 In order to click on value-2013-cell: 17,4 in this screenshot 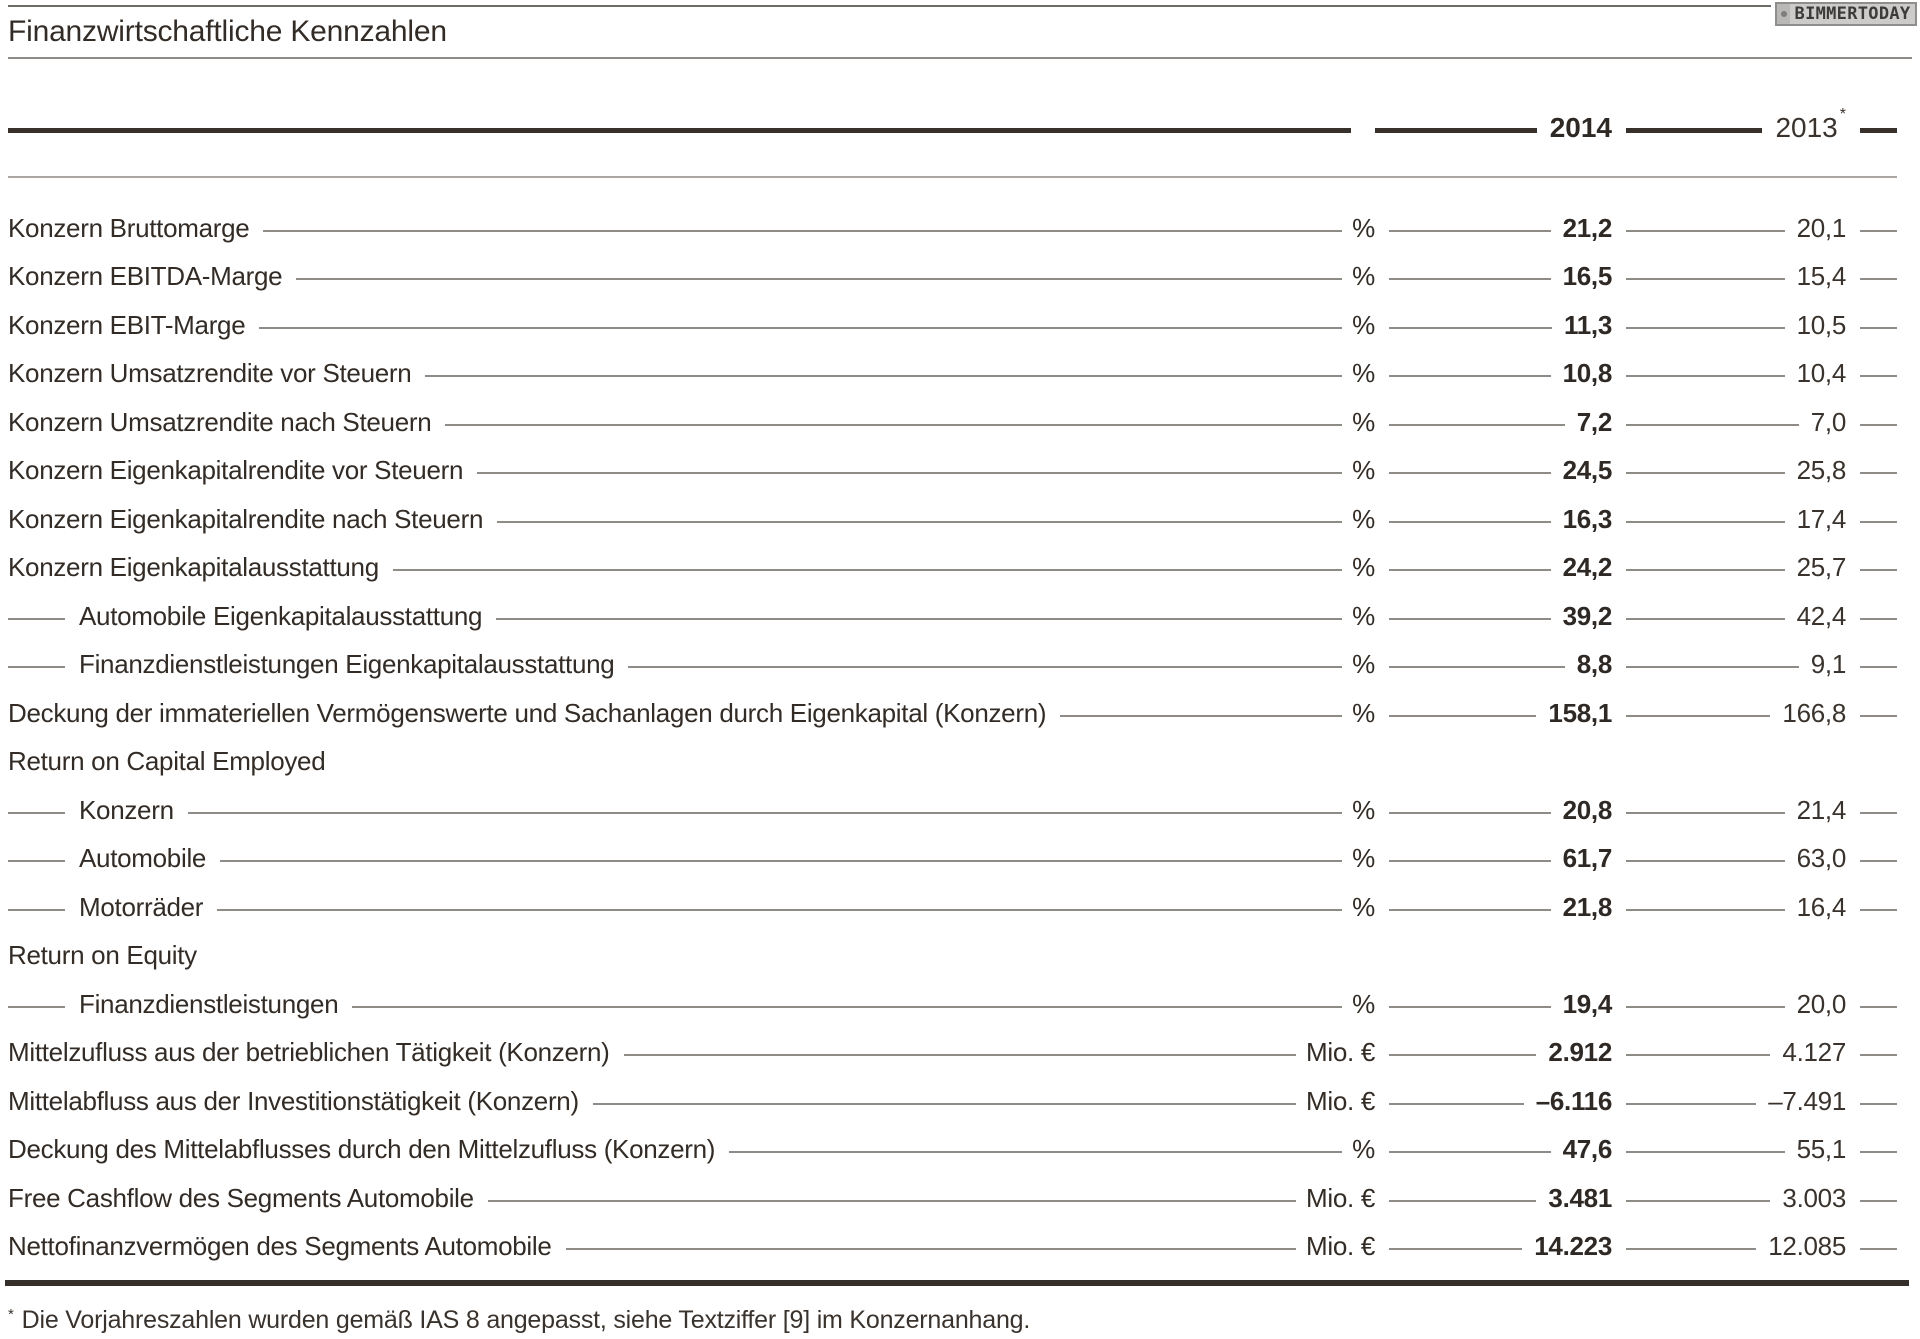, I will do `click(1729, 519)`.